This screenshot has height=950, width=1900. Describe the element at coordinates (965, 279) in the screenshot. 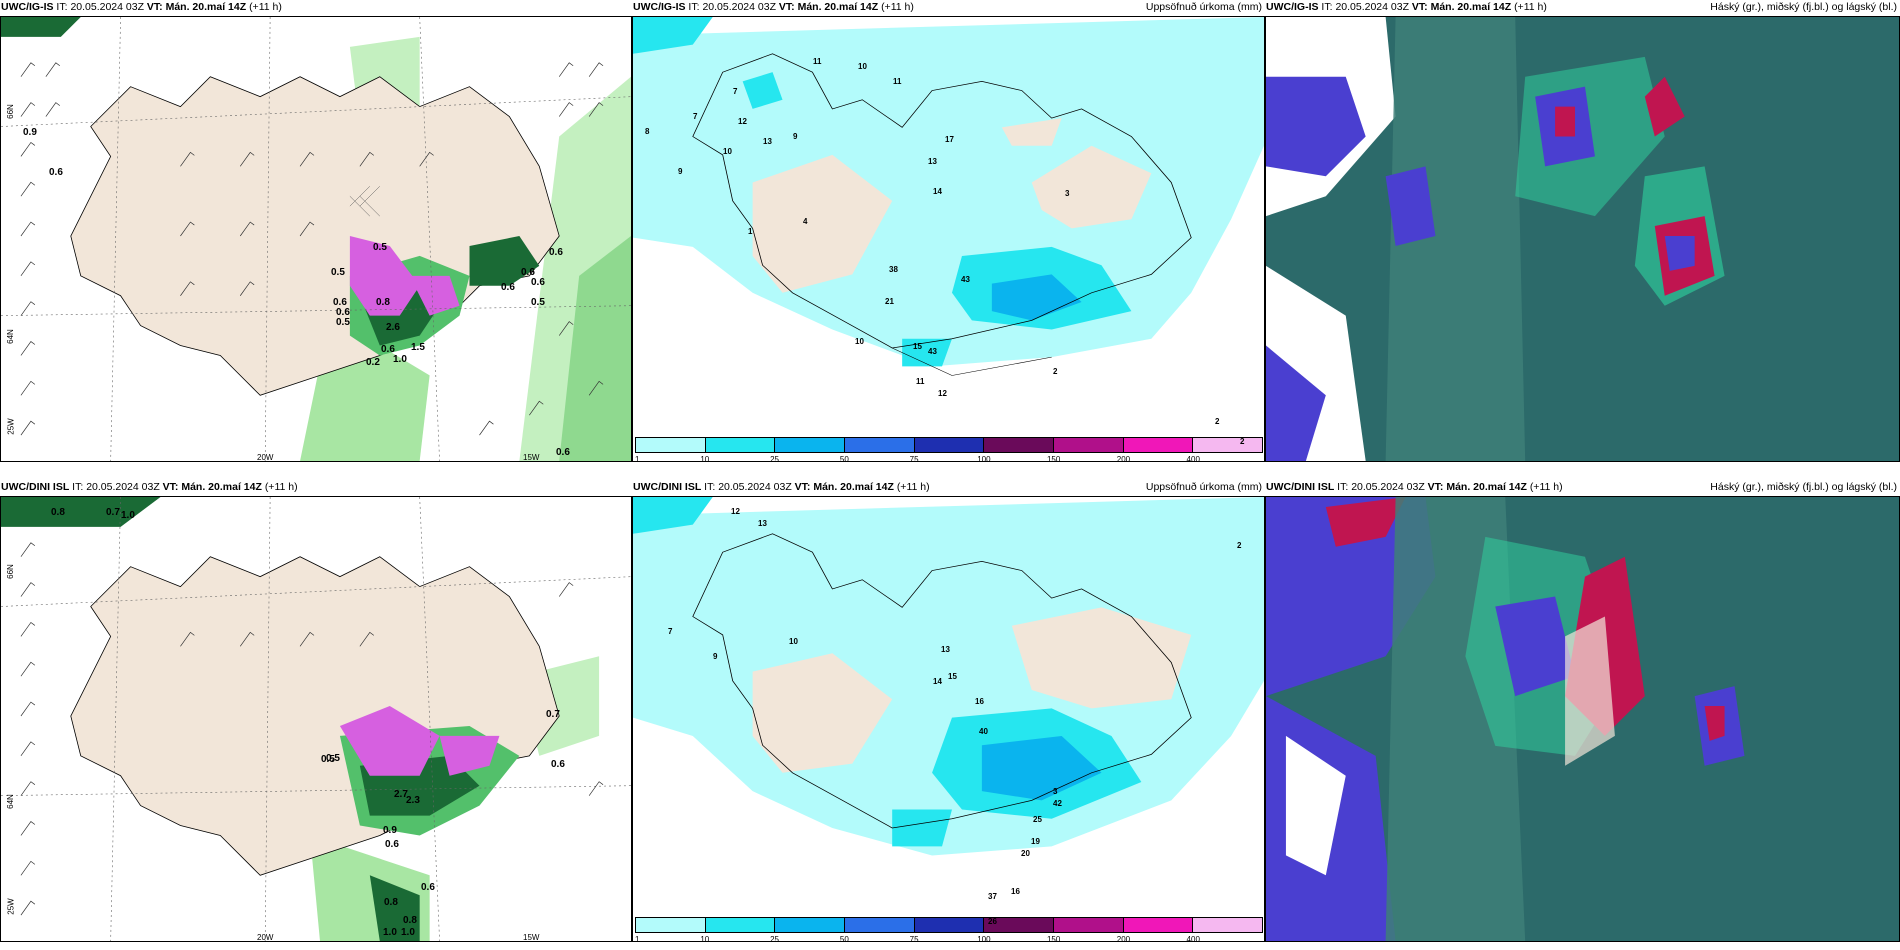

I see `map-value-label: 43` at that location.